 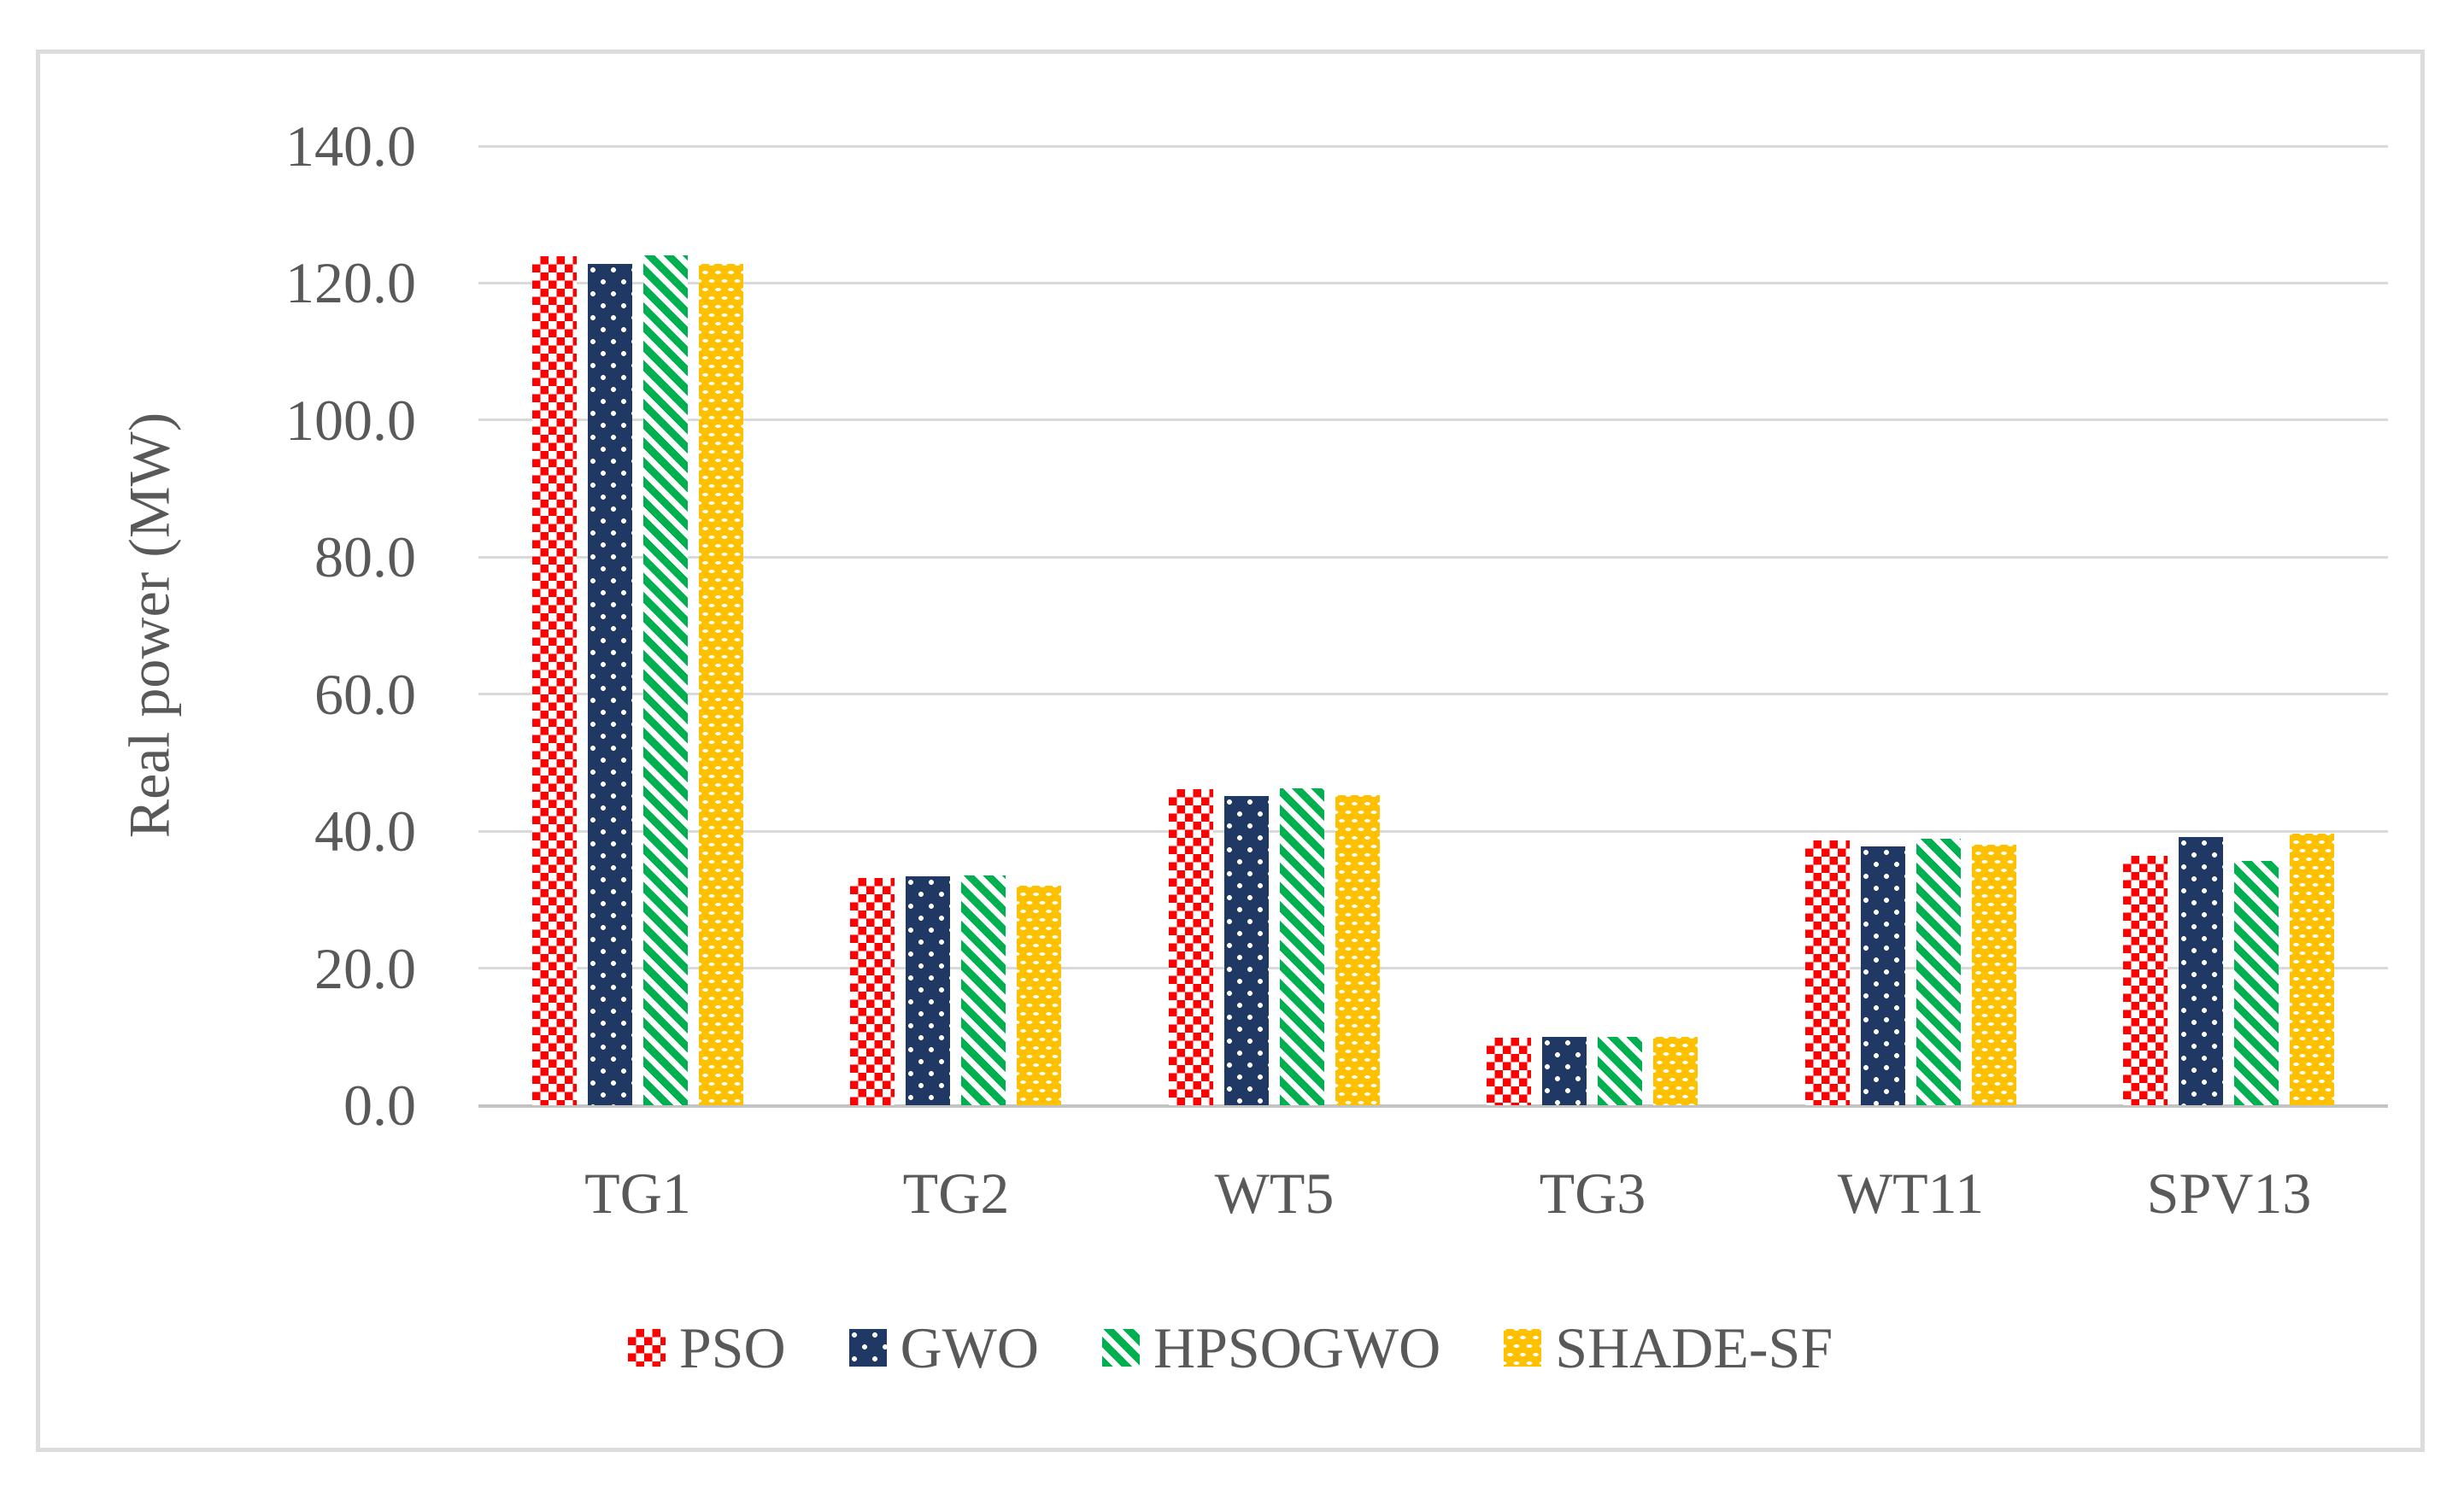 I want to click on x-tick-label-spv13: SPV13, so click(x=2229, y=1193).